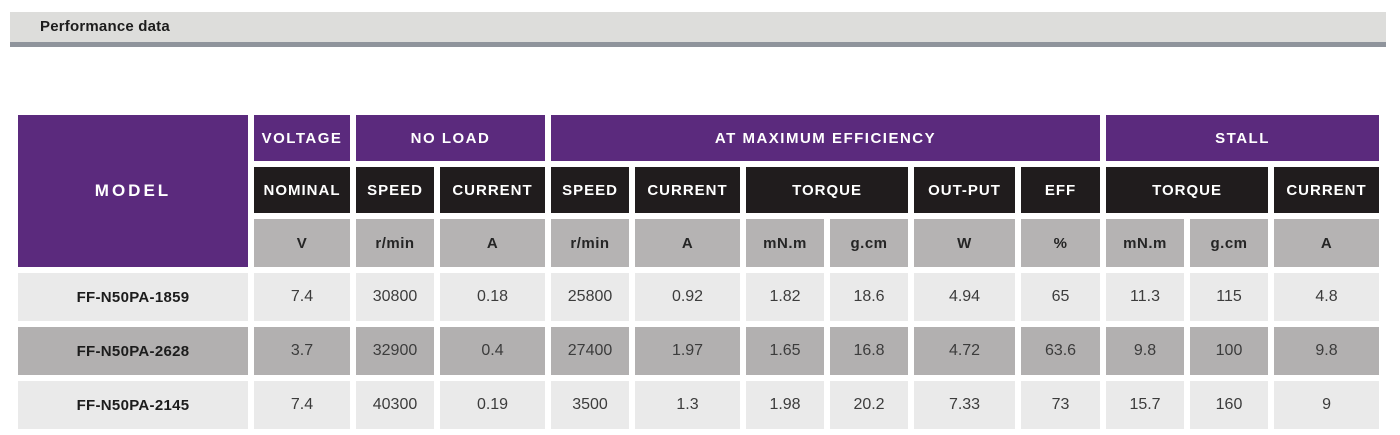  Describe the element at coordinates (1145, 405) in the screenshot. I see `cell-stall-torque-mnm: 15.7` at that location.